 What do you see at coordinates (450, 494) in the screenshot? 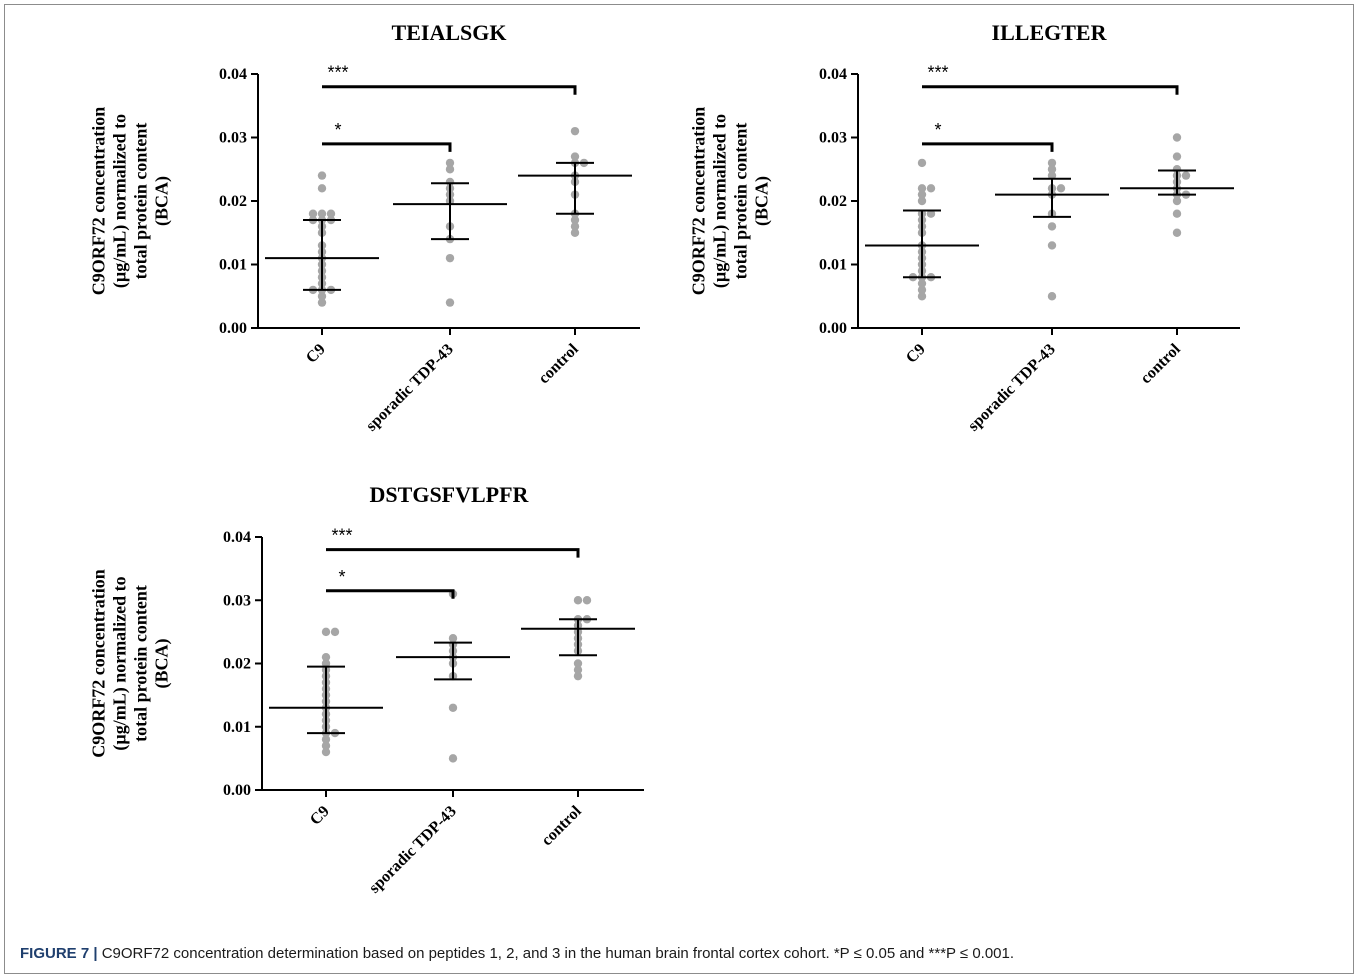
I see `chart-title: DSTGSFVLPFR` at bounding box center [450, 494].